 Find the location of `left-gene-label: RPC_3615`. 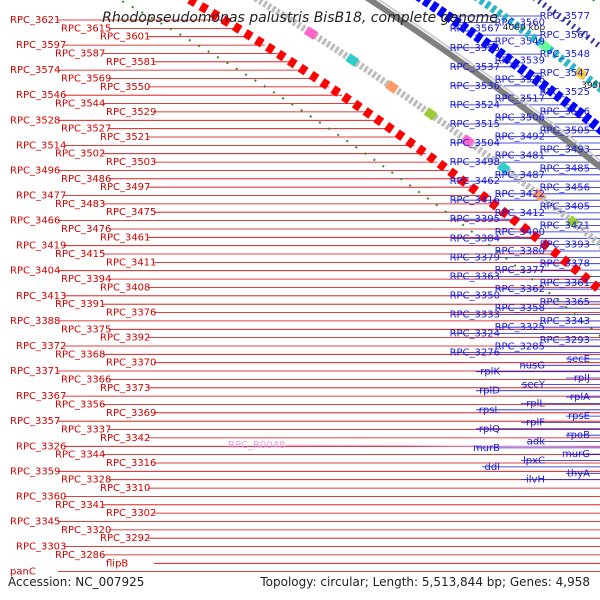

left-gene-label: RPC_3615 is located at coordinates (86, 28).